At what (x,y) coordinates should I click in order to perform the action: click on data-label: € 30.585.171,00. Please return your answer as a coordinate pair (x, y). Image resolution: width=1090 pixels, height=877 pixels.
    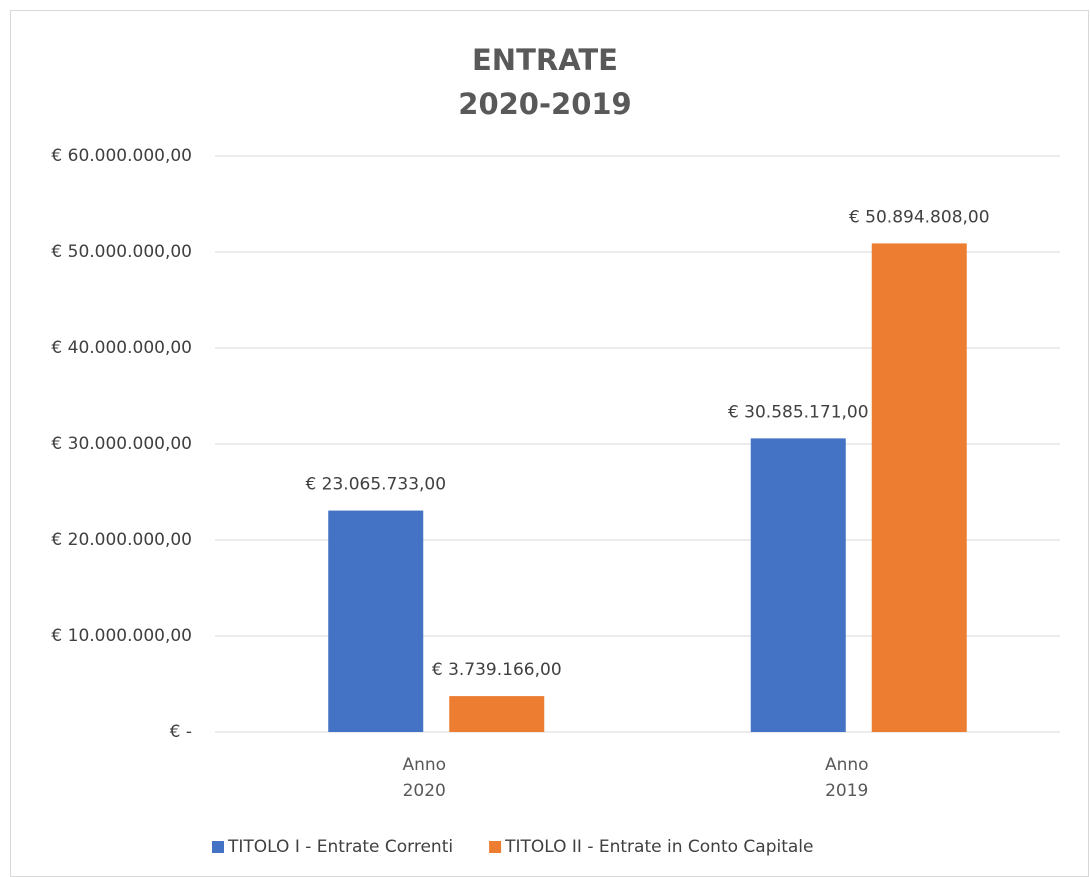
    Looking at the image, I should click on (798, 412).